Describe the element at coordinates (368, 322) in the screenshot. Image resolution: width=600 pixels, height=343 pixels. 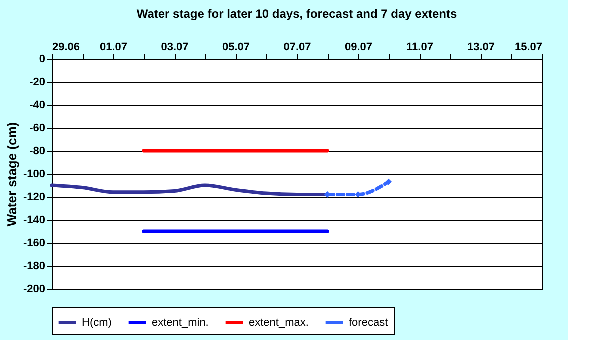
I see `legend-label: forecast` at that location.